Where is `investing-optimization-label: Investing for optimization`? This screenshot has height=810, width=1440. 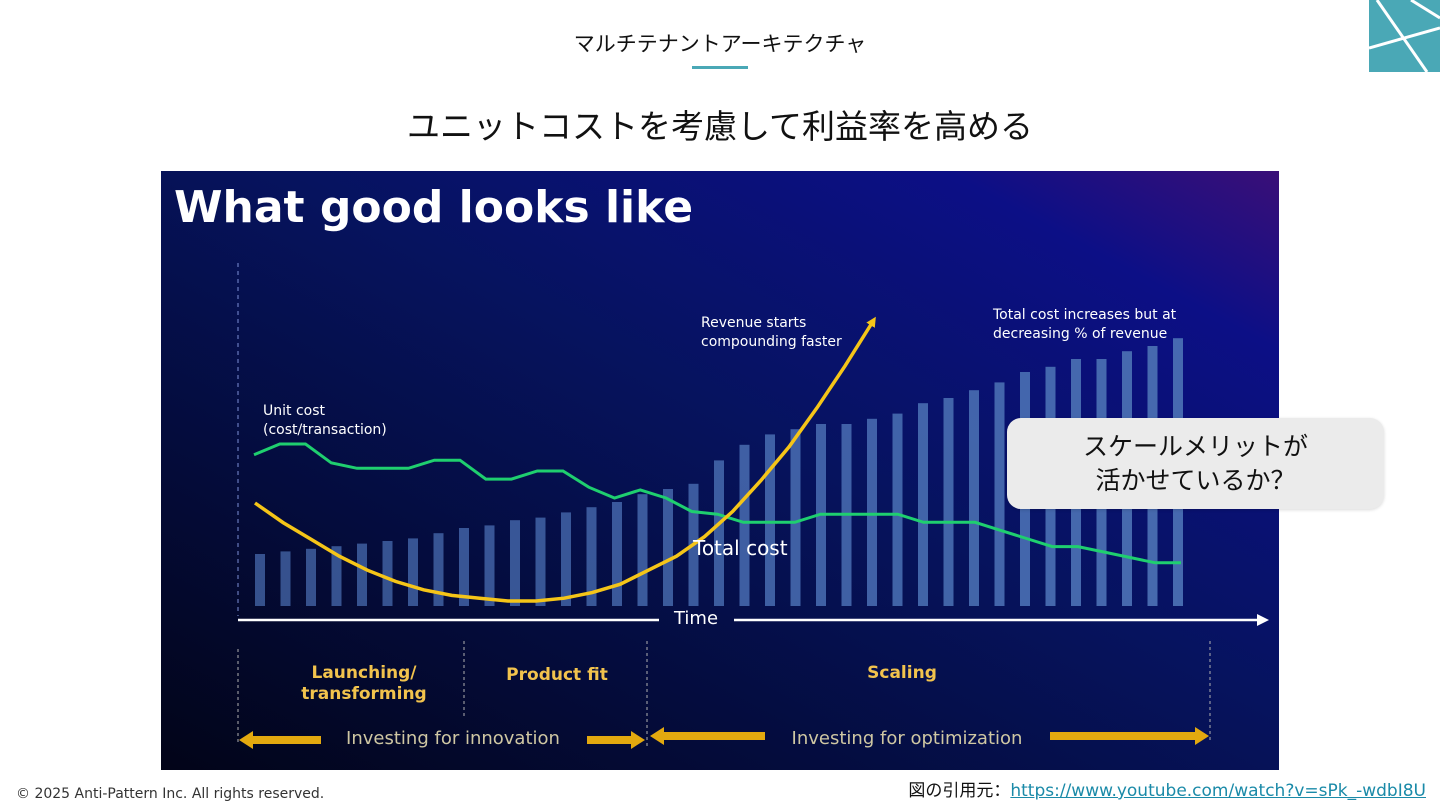 investing-optimization-label: Investing for optimization is located at coordinates (907, 738).